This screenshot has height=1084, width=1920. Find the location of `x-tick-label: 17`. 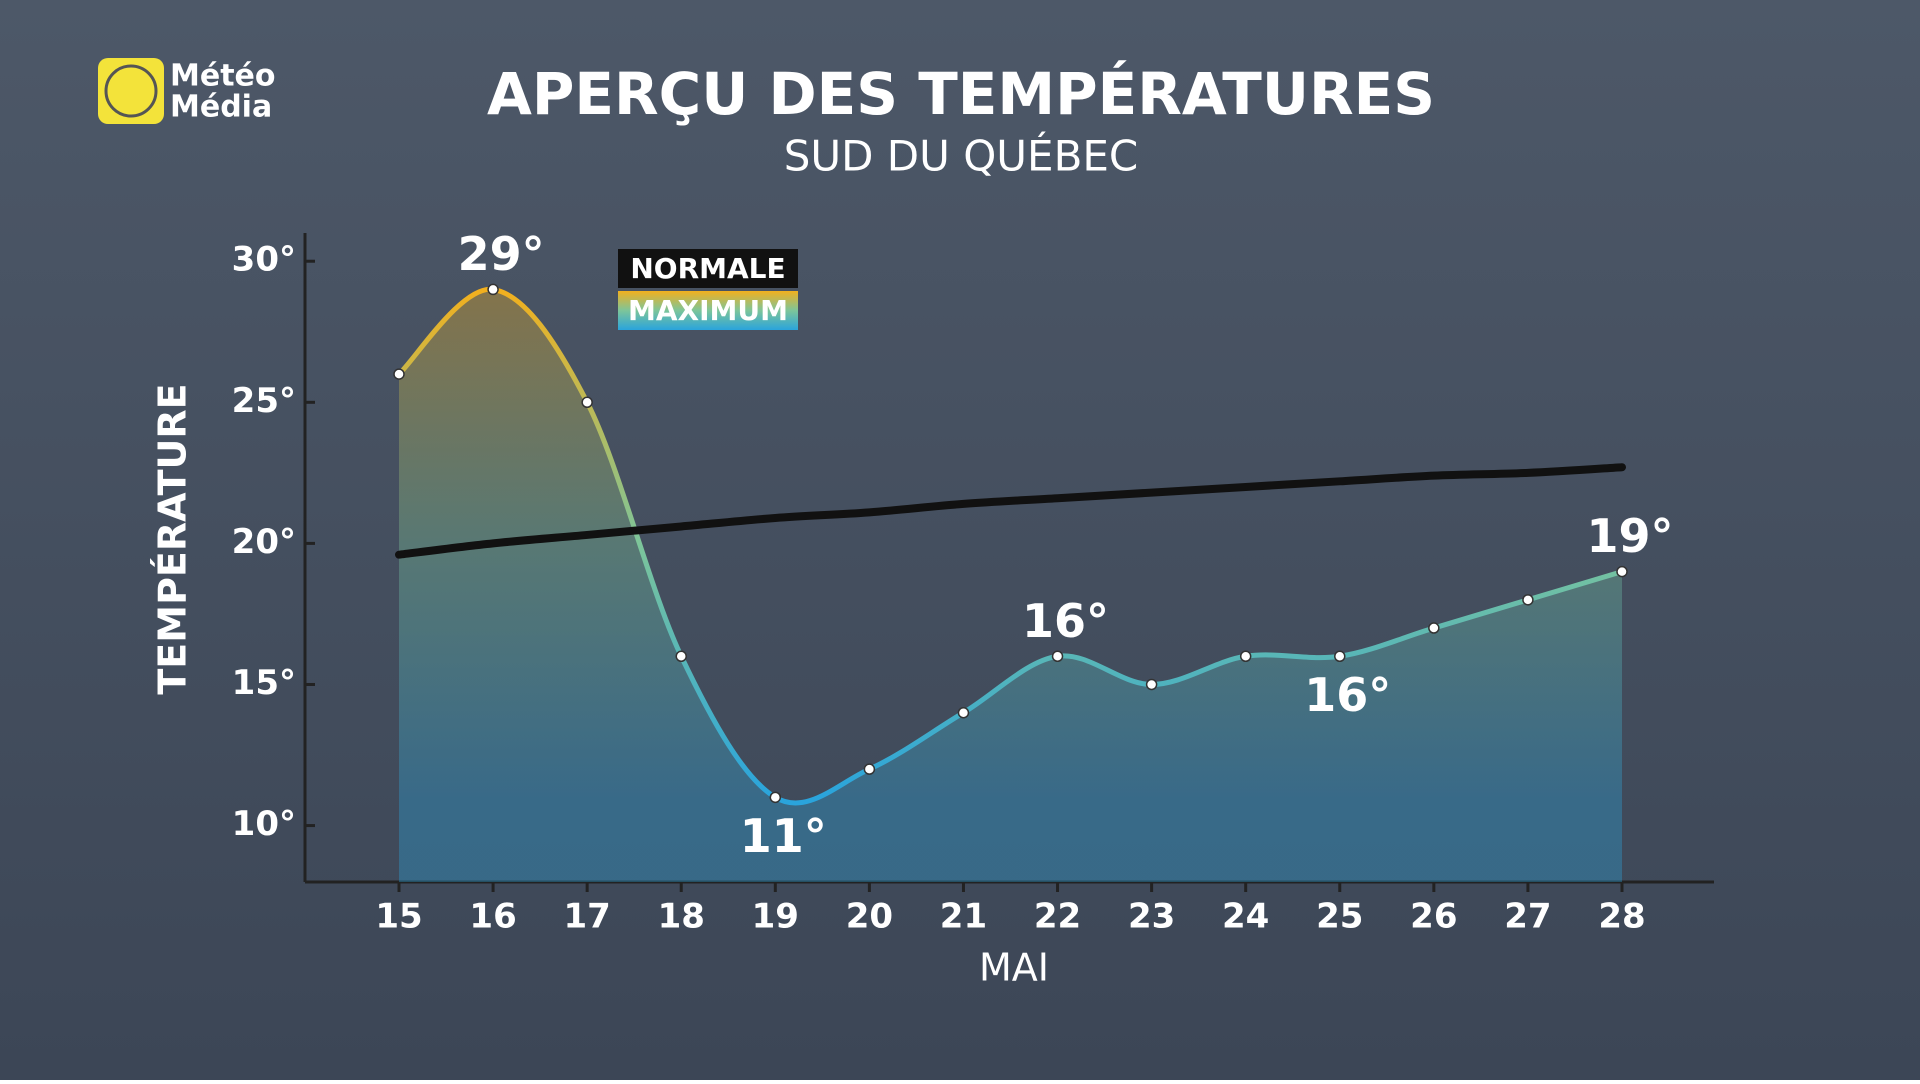

x-tick-label: 17 is located at coordinates (586, 917).